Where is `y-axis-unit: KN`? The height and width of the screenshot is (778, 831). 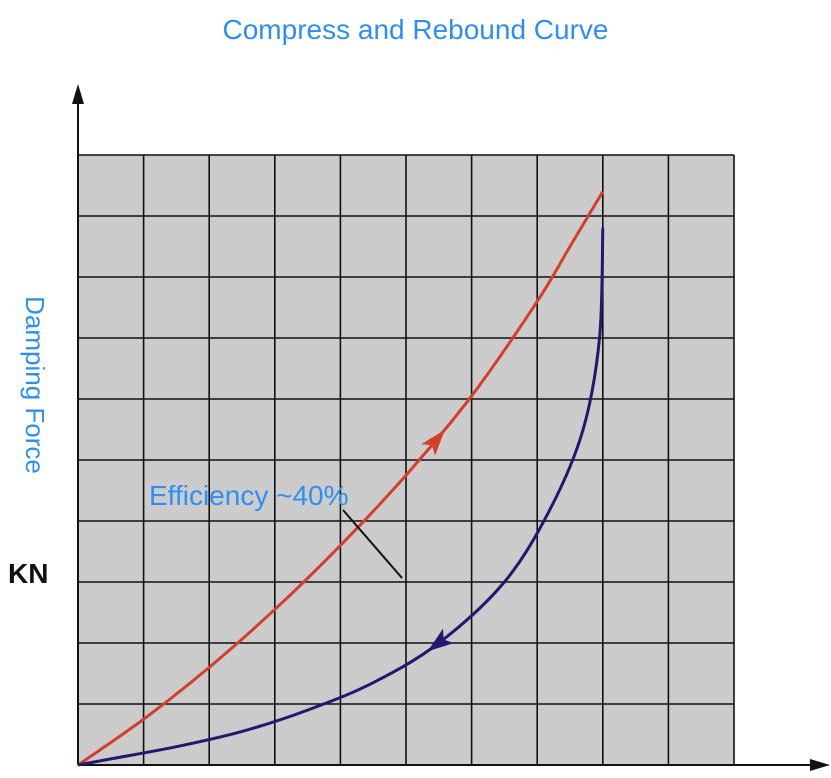 y-axis-unit: KN is located at coordinates (28, 573).